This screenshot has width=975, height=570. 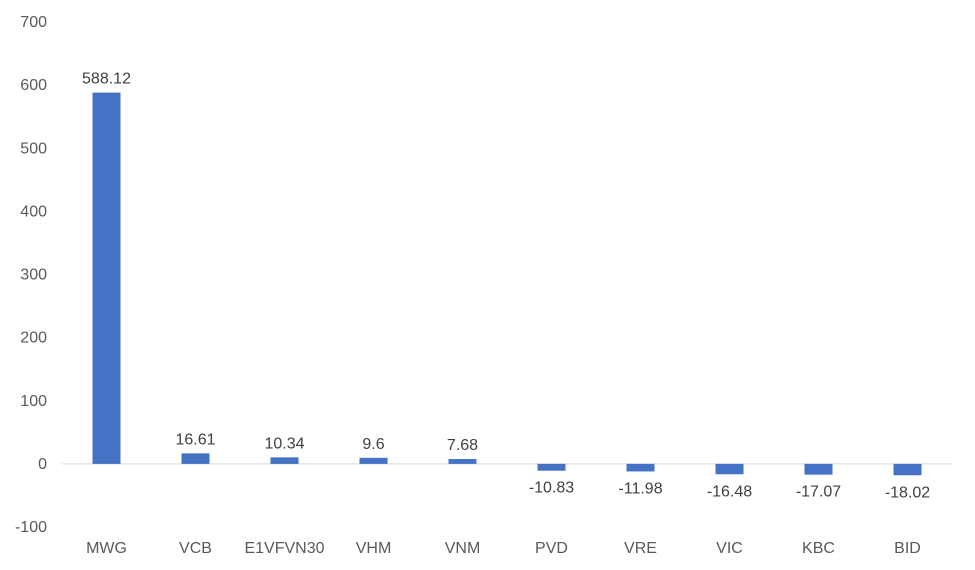 I want to click on y-tick-label: -100, so click(x=31, y=527).